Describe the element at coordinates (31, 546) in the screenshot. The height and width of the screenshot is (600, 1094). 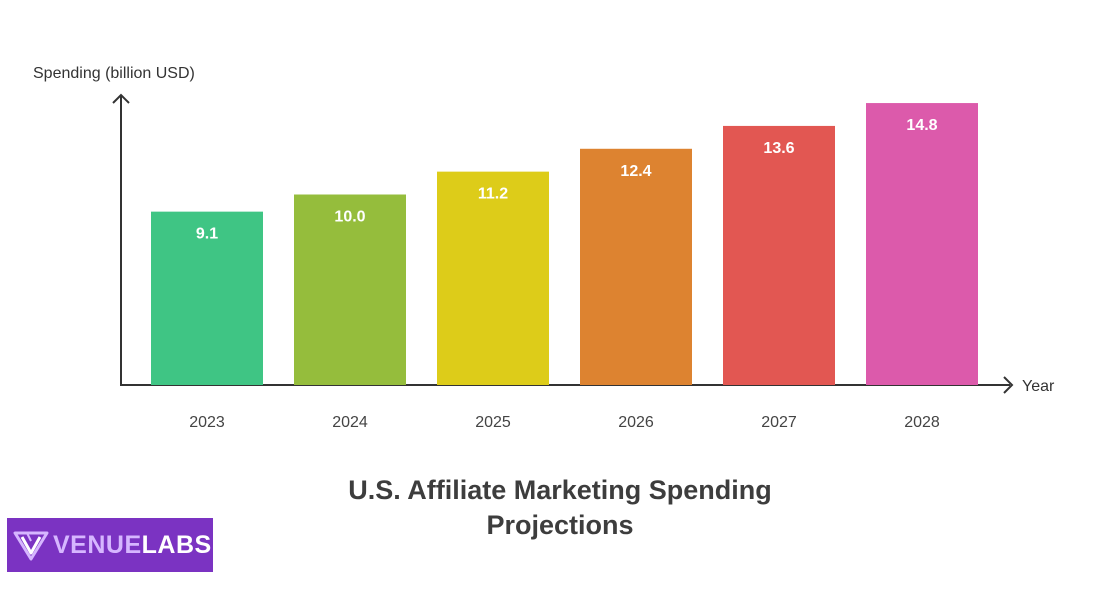
I see `venuelabs-v-icon` at that location.